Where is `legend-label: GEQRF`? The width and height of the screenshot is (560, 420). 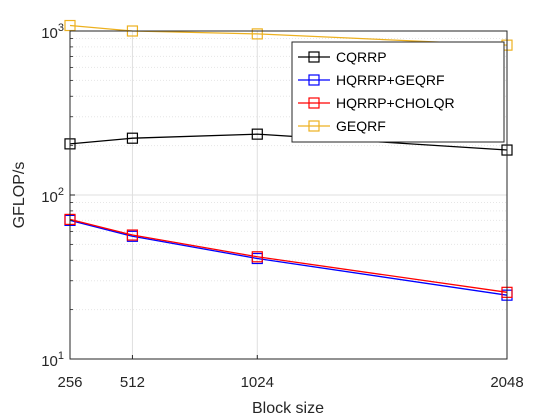
legend-label: GEQRF is located at coordinates (361, 126).